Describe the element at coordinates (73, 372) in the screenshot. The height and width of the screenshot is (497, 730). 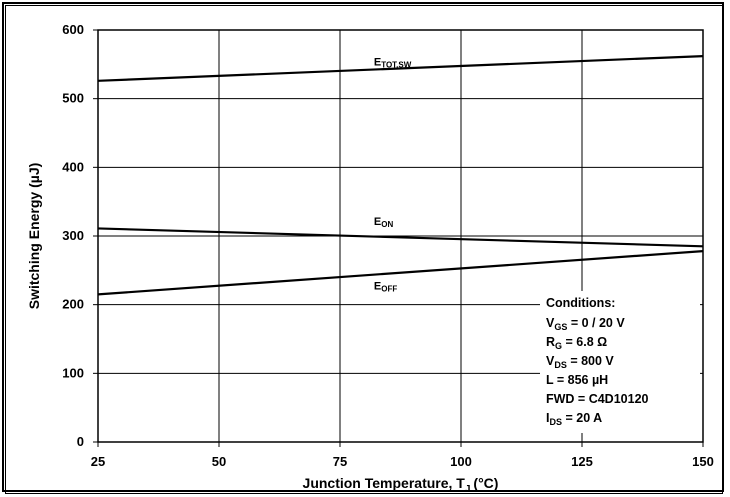
I see `y-tick-label: 100` at that location.